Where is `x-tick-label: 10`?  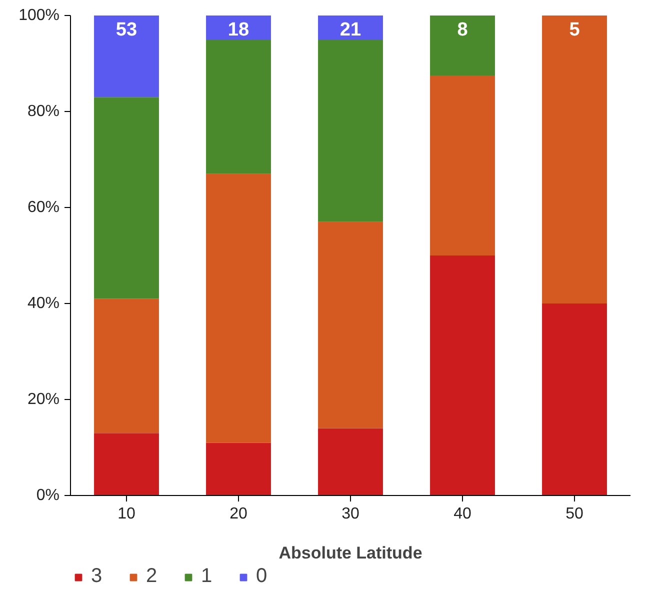
x-tick-label: 10 is located at coordinates (127, 514).